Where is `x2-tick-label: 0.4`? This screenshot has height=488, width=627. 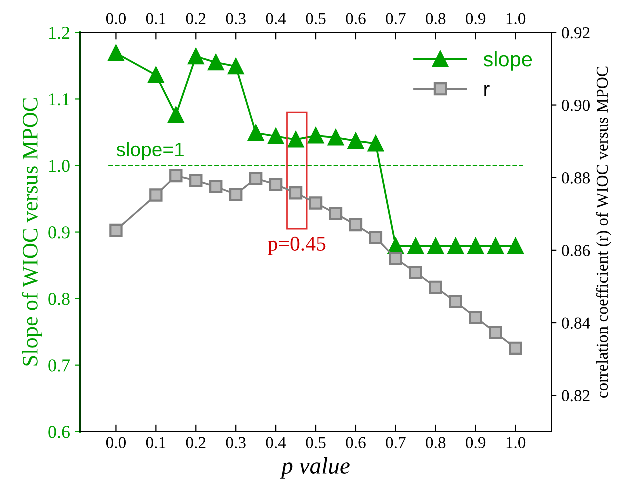 x2-tick-label: 0.4 is located at coordinates (276, 19).